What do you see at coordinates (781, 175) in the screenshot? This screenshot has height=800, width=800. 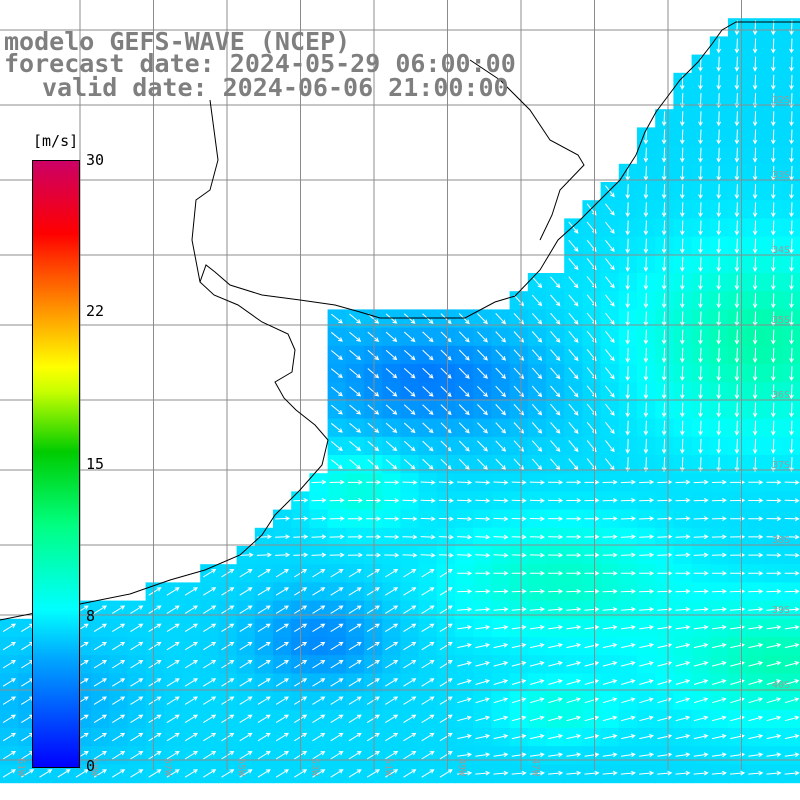 I see `lat-label: 33S` at bounding box center [781, 175].